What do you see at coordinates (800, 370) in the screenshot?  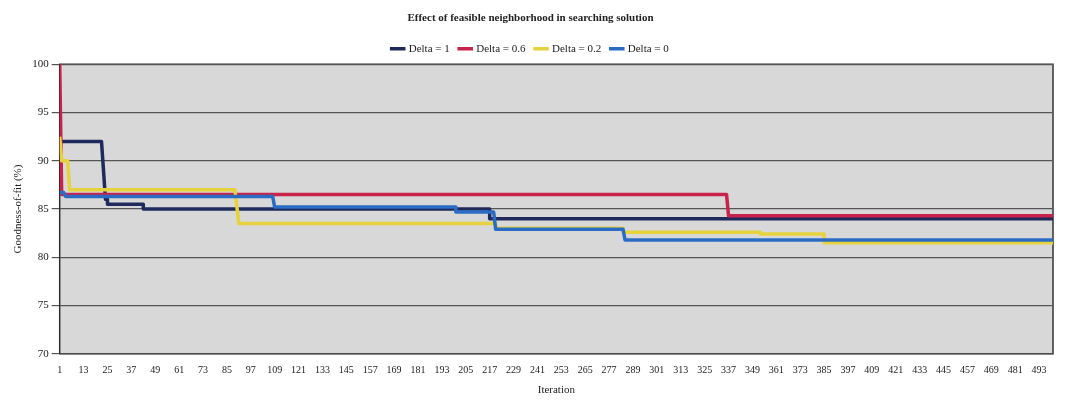 I see `x-tick-label: 373` at bounding box center [800, 370].